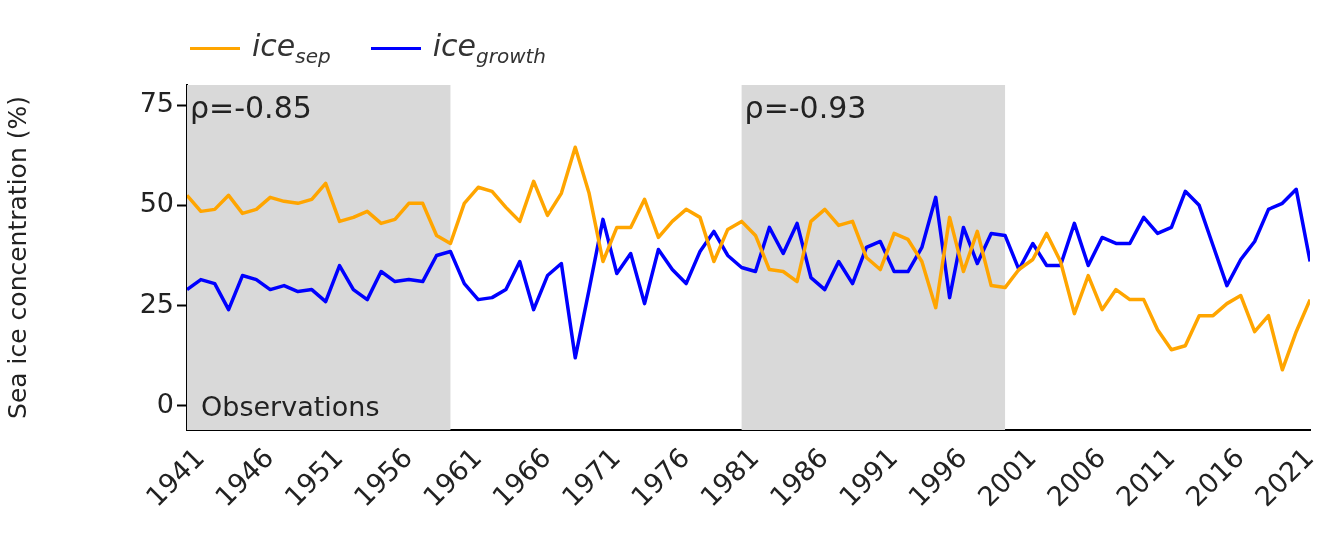  Describe the element at coordinates (17, 257) in the screenshot. I see `y-axis-title: Sea ice concentration (%)` at that location.